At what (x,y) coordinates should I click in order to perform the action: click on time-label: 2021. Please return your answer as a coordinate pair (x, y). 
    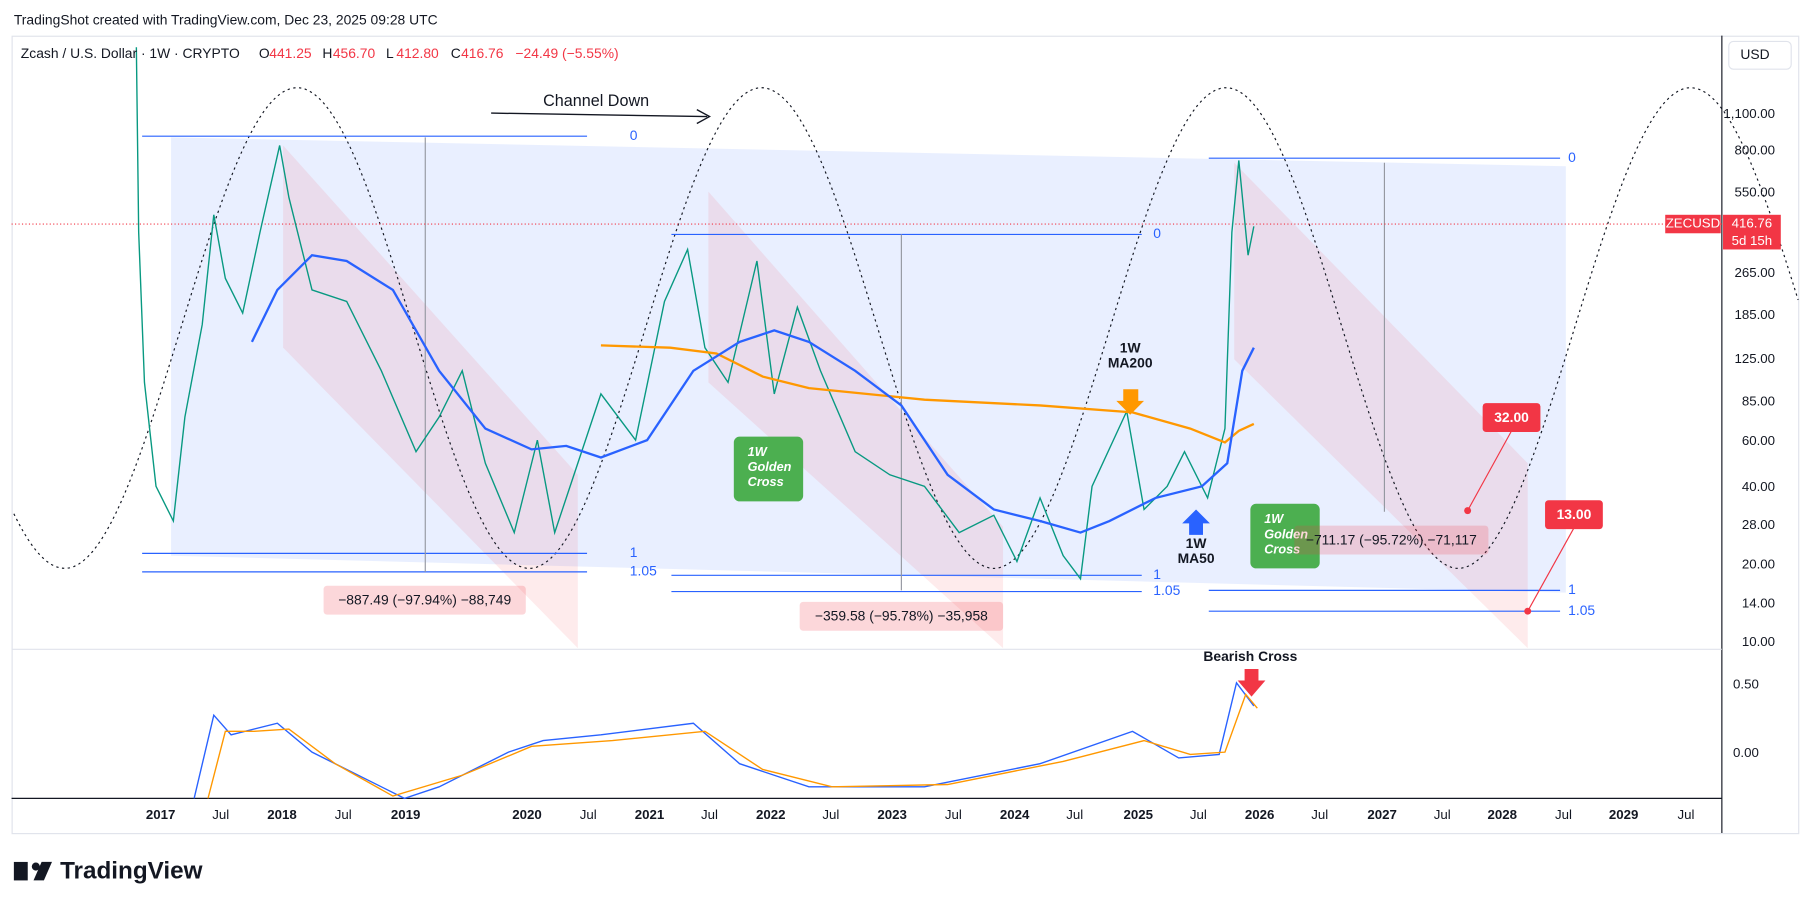
    Looking at the image, I should click on (650, 814).